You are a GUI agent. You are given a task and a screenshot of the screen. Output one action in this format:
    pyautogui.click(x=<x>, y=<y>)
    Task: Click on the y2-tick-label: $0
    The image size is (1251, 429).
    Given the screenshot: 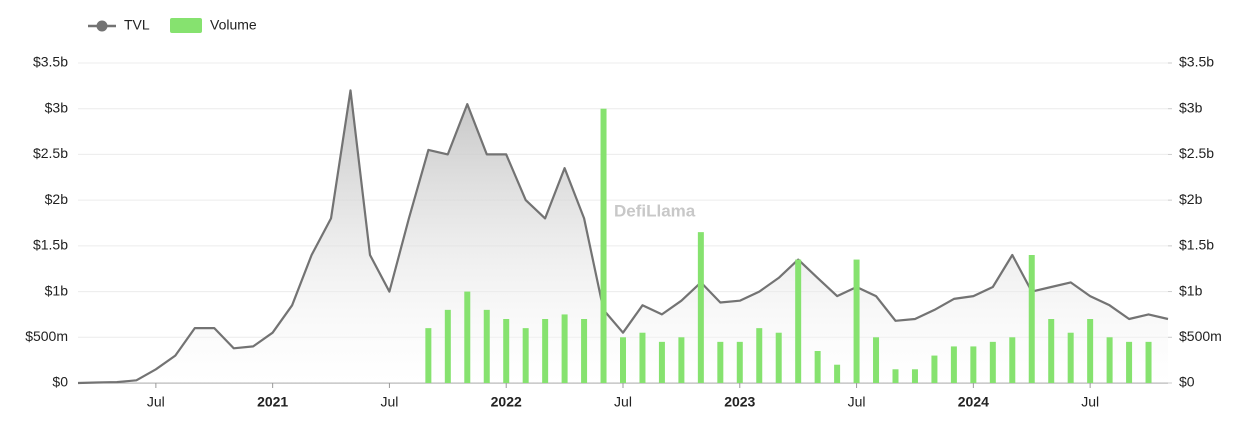 What is the action you would take?
    pyautogui.click(x=1187, y=382)
    